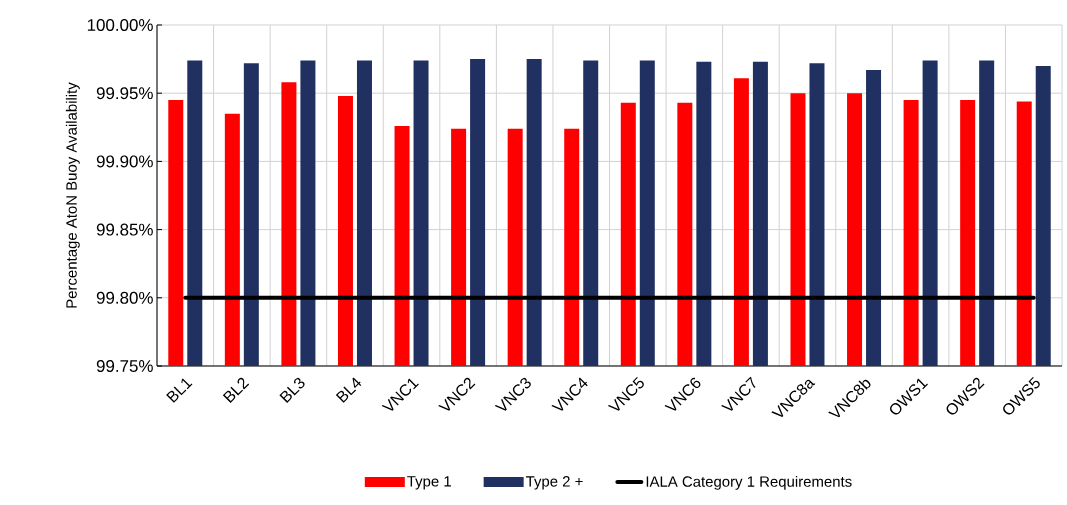 The width and height of the screenshot is (1067, 505). Describe the element at coordinates (292, 390) in the screenshot. I see `x-tick-label: BL3` at that location.